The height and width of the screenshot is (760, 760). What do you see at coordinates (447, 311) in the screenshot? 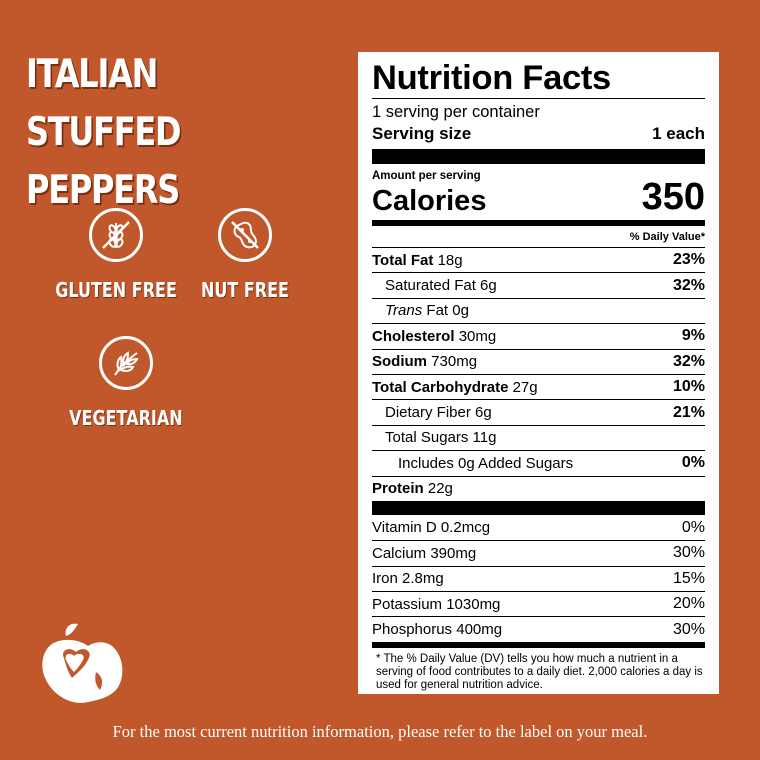
I see `nutrient-label: Fat 0g` at bounding box center [447, 311].